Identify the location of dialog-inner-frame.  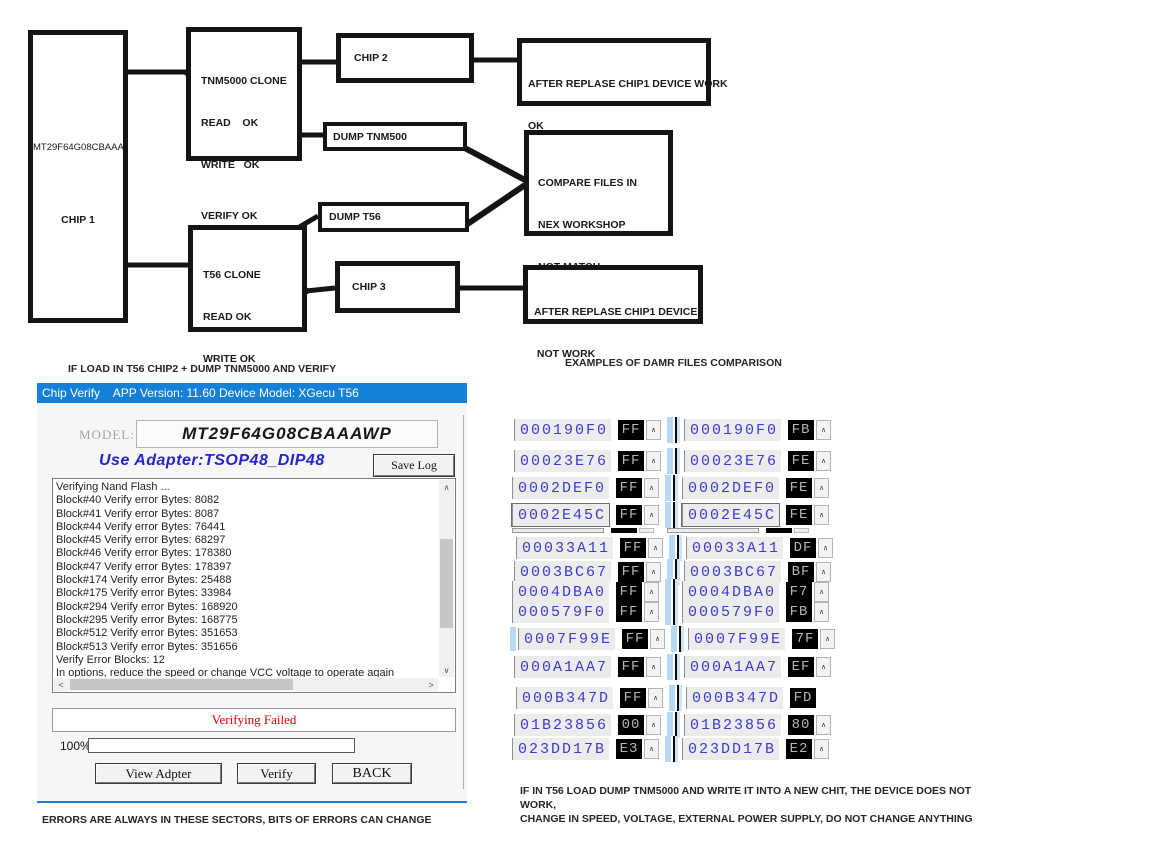
(463, 602).